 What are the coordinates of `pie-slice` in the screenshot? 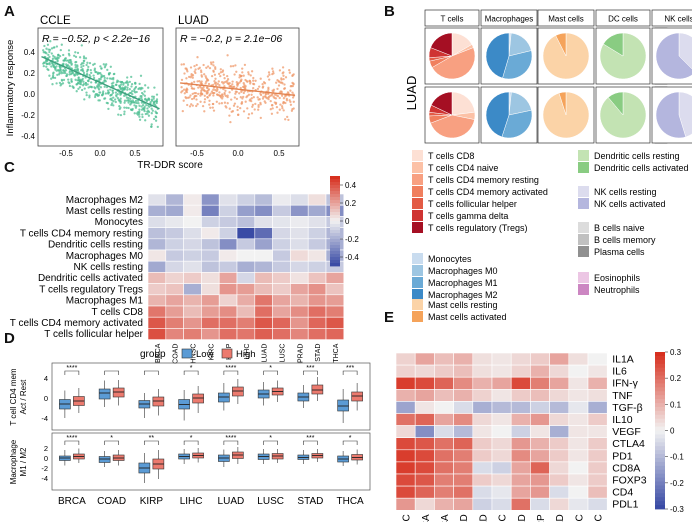 It's located at (497, 114).